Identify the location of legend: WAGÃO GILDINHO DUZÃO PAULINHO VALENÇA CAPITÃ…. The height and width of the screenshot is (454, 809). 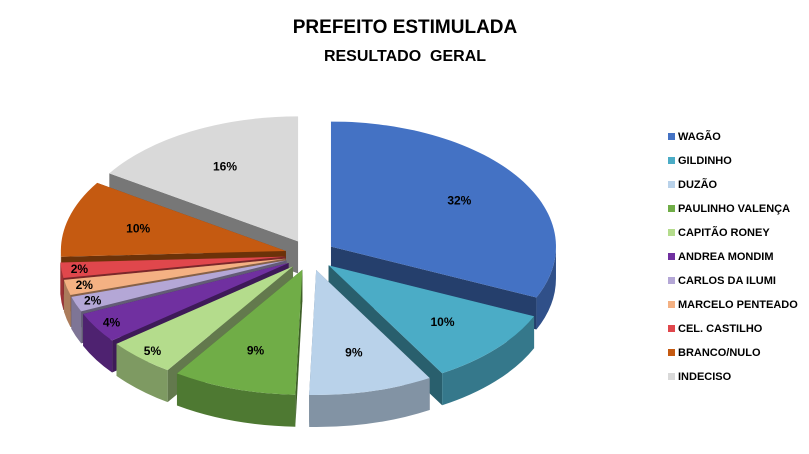
(733, 256).